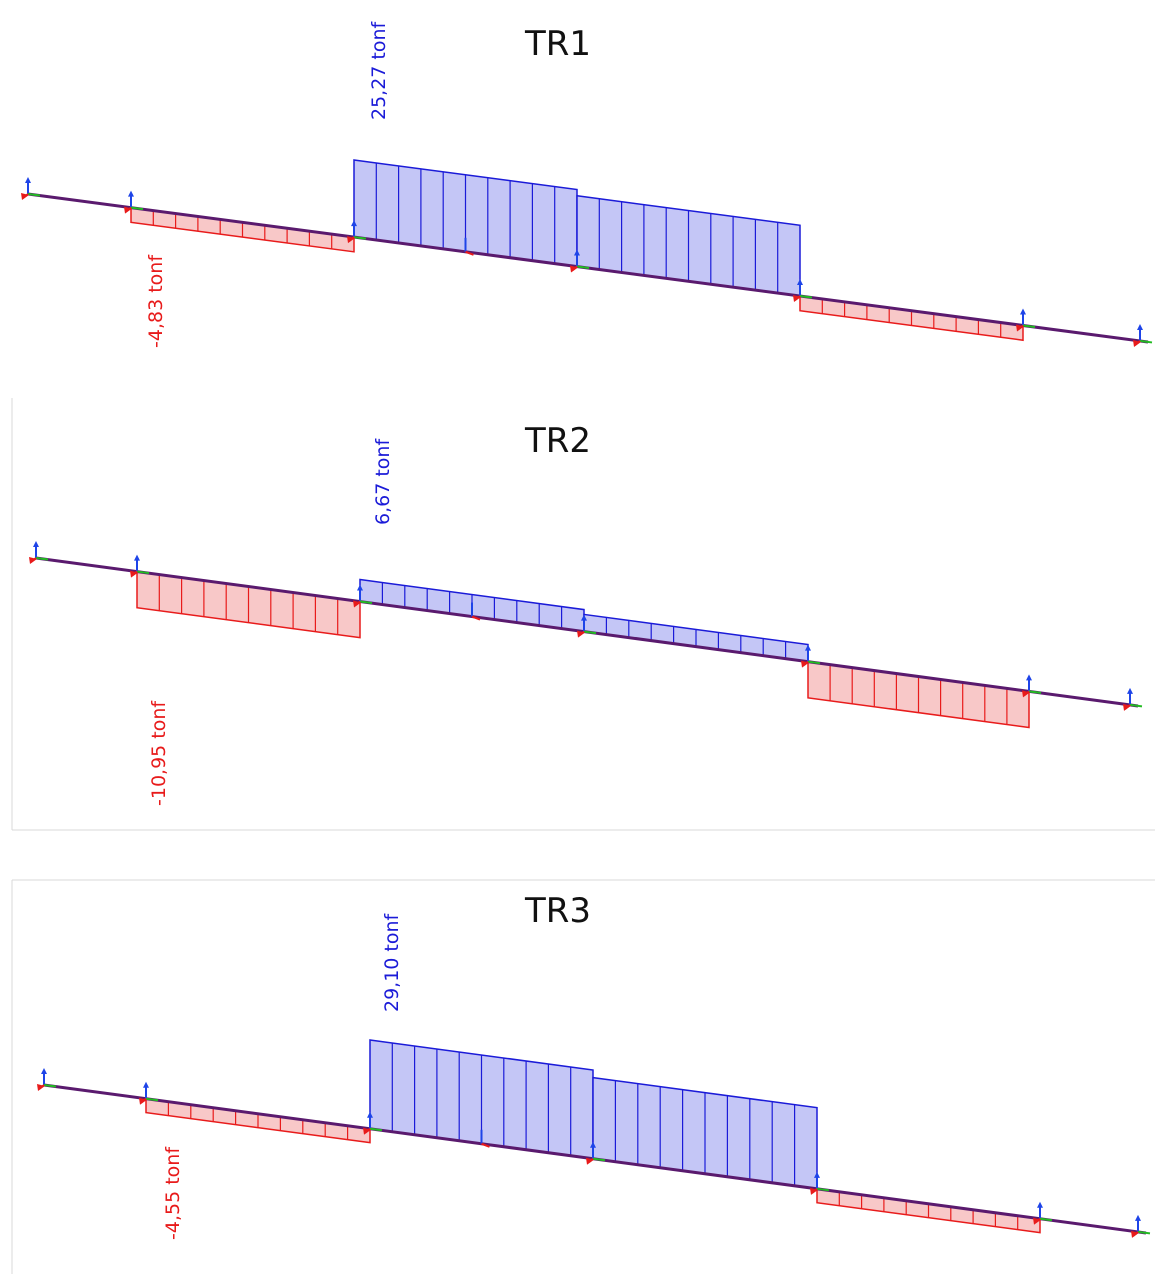 This screenshot has height=1274, width=1155. What do you see at coordinates (173, 1193) in the screenshot?
I see `min-value-label: -4,55 tonf` at bounding box center [173, 1193].